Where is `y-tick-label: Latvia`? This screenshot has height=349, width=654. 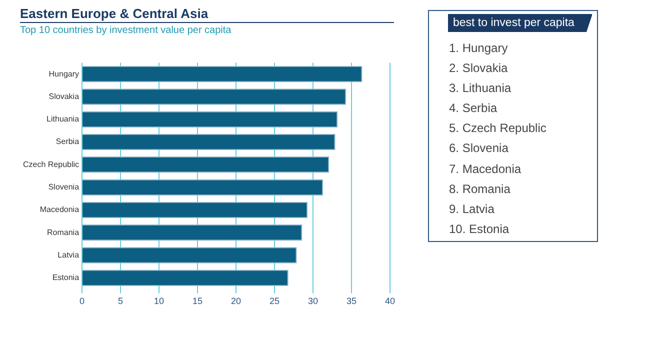 y-tick-label: Latvia is located at coordinates (69, 255).